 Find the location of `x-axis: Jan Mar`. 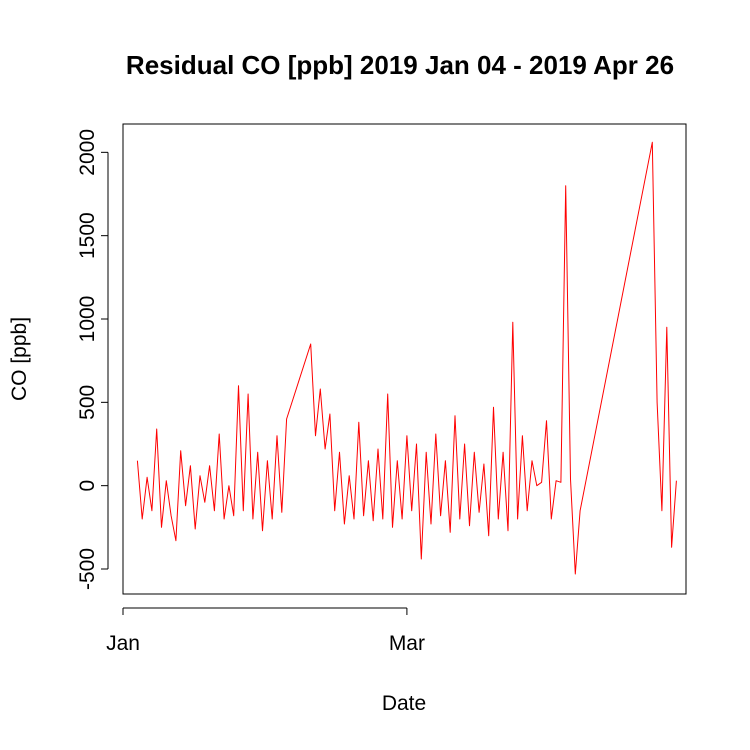

x-axis: Jan Mar is located at coordinates (265, 631).